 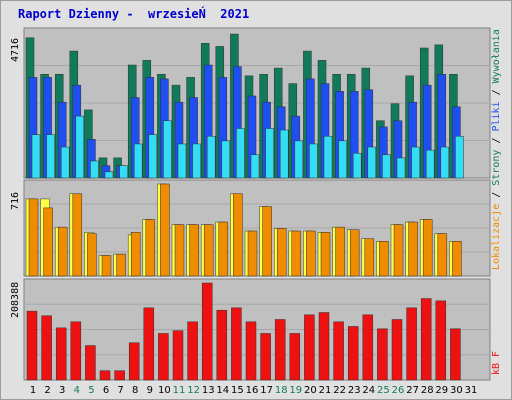 What do you see at coordinates (47, 390) in the screenshot?
I see `x-tick-label: 2` at bounding box center [47, 390].